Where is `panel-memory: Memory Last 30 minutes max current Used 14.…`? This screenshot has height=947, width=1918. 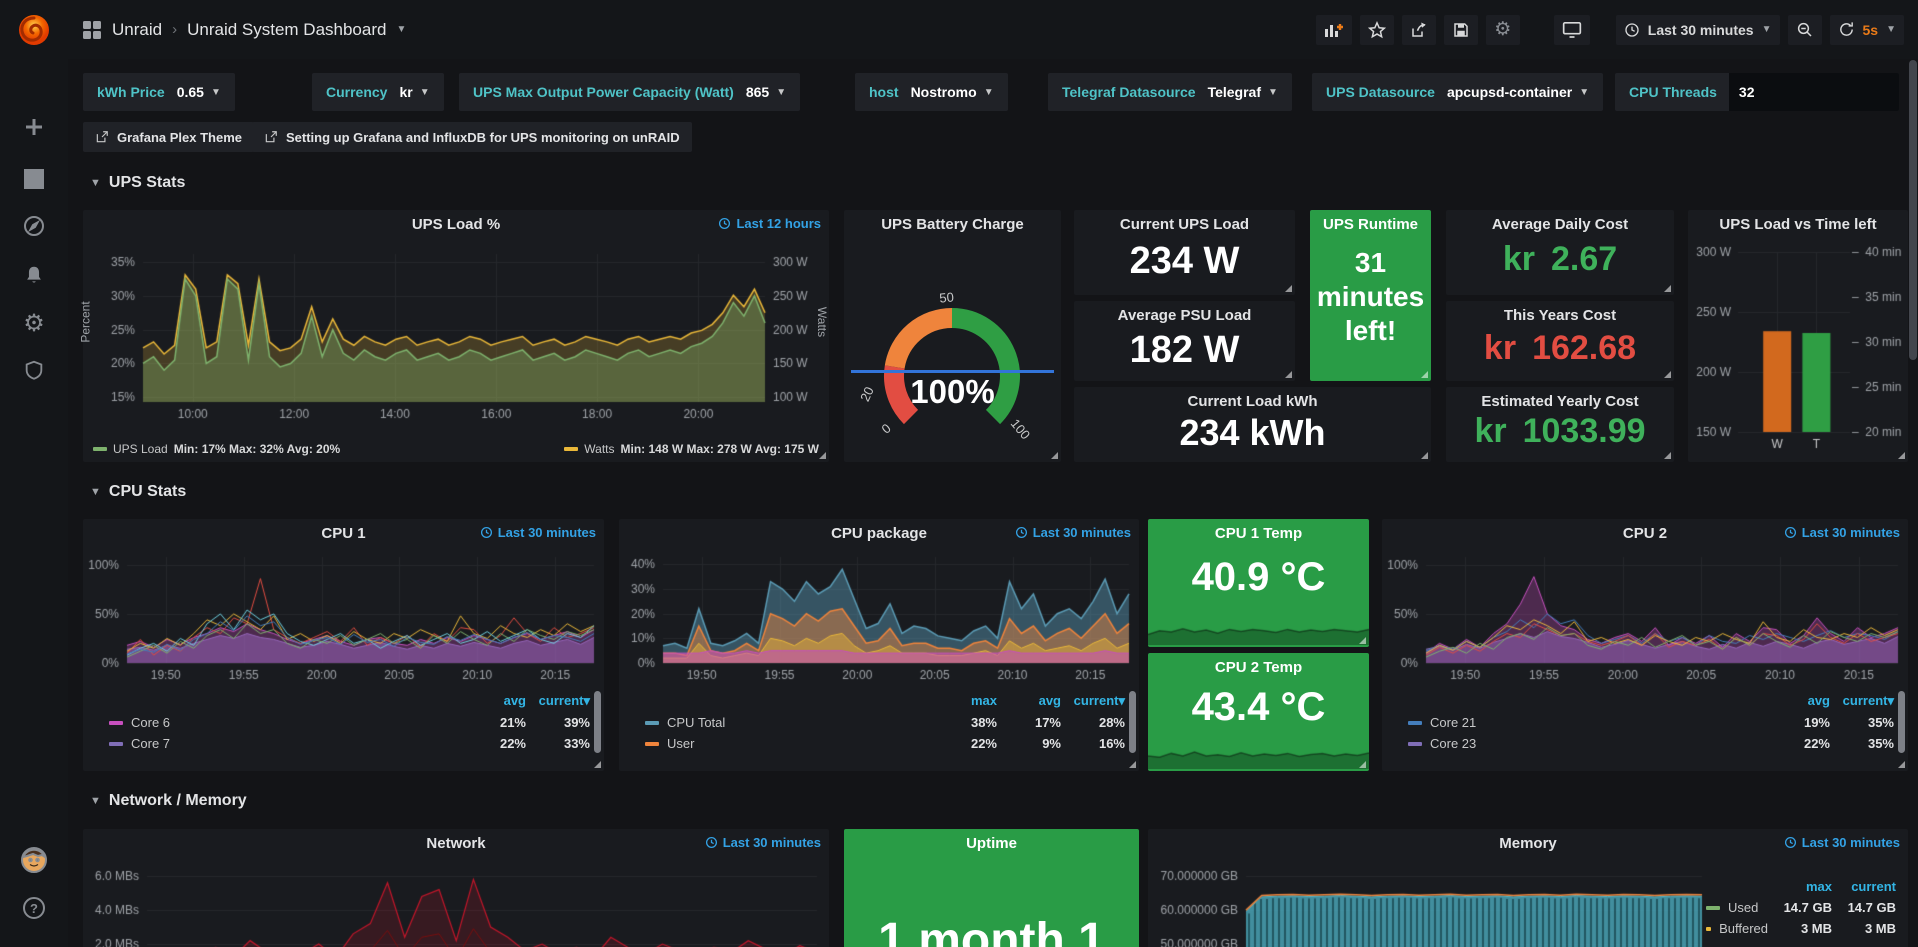
panel-memory: Memory Last 30 minutes max current Used 14.… is located at coordinates (1528, 888).